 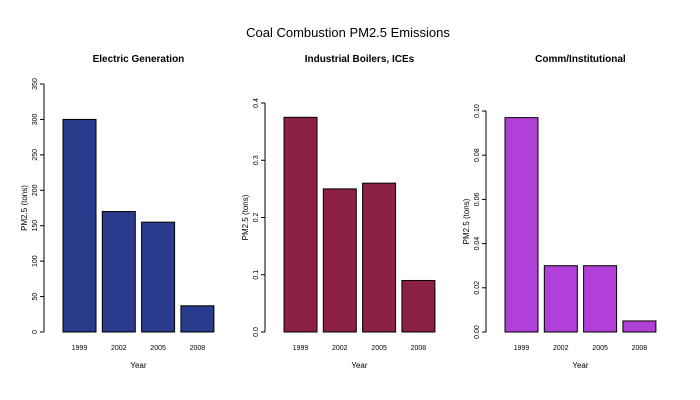 What do you see at coordinates (35, 84) in the screenshot?
I see `y-tick-label: 350` at bounding box center [35, 84].